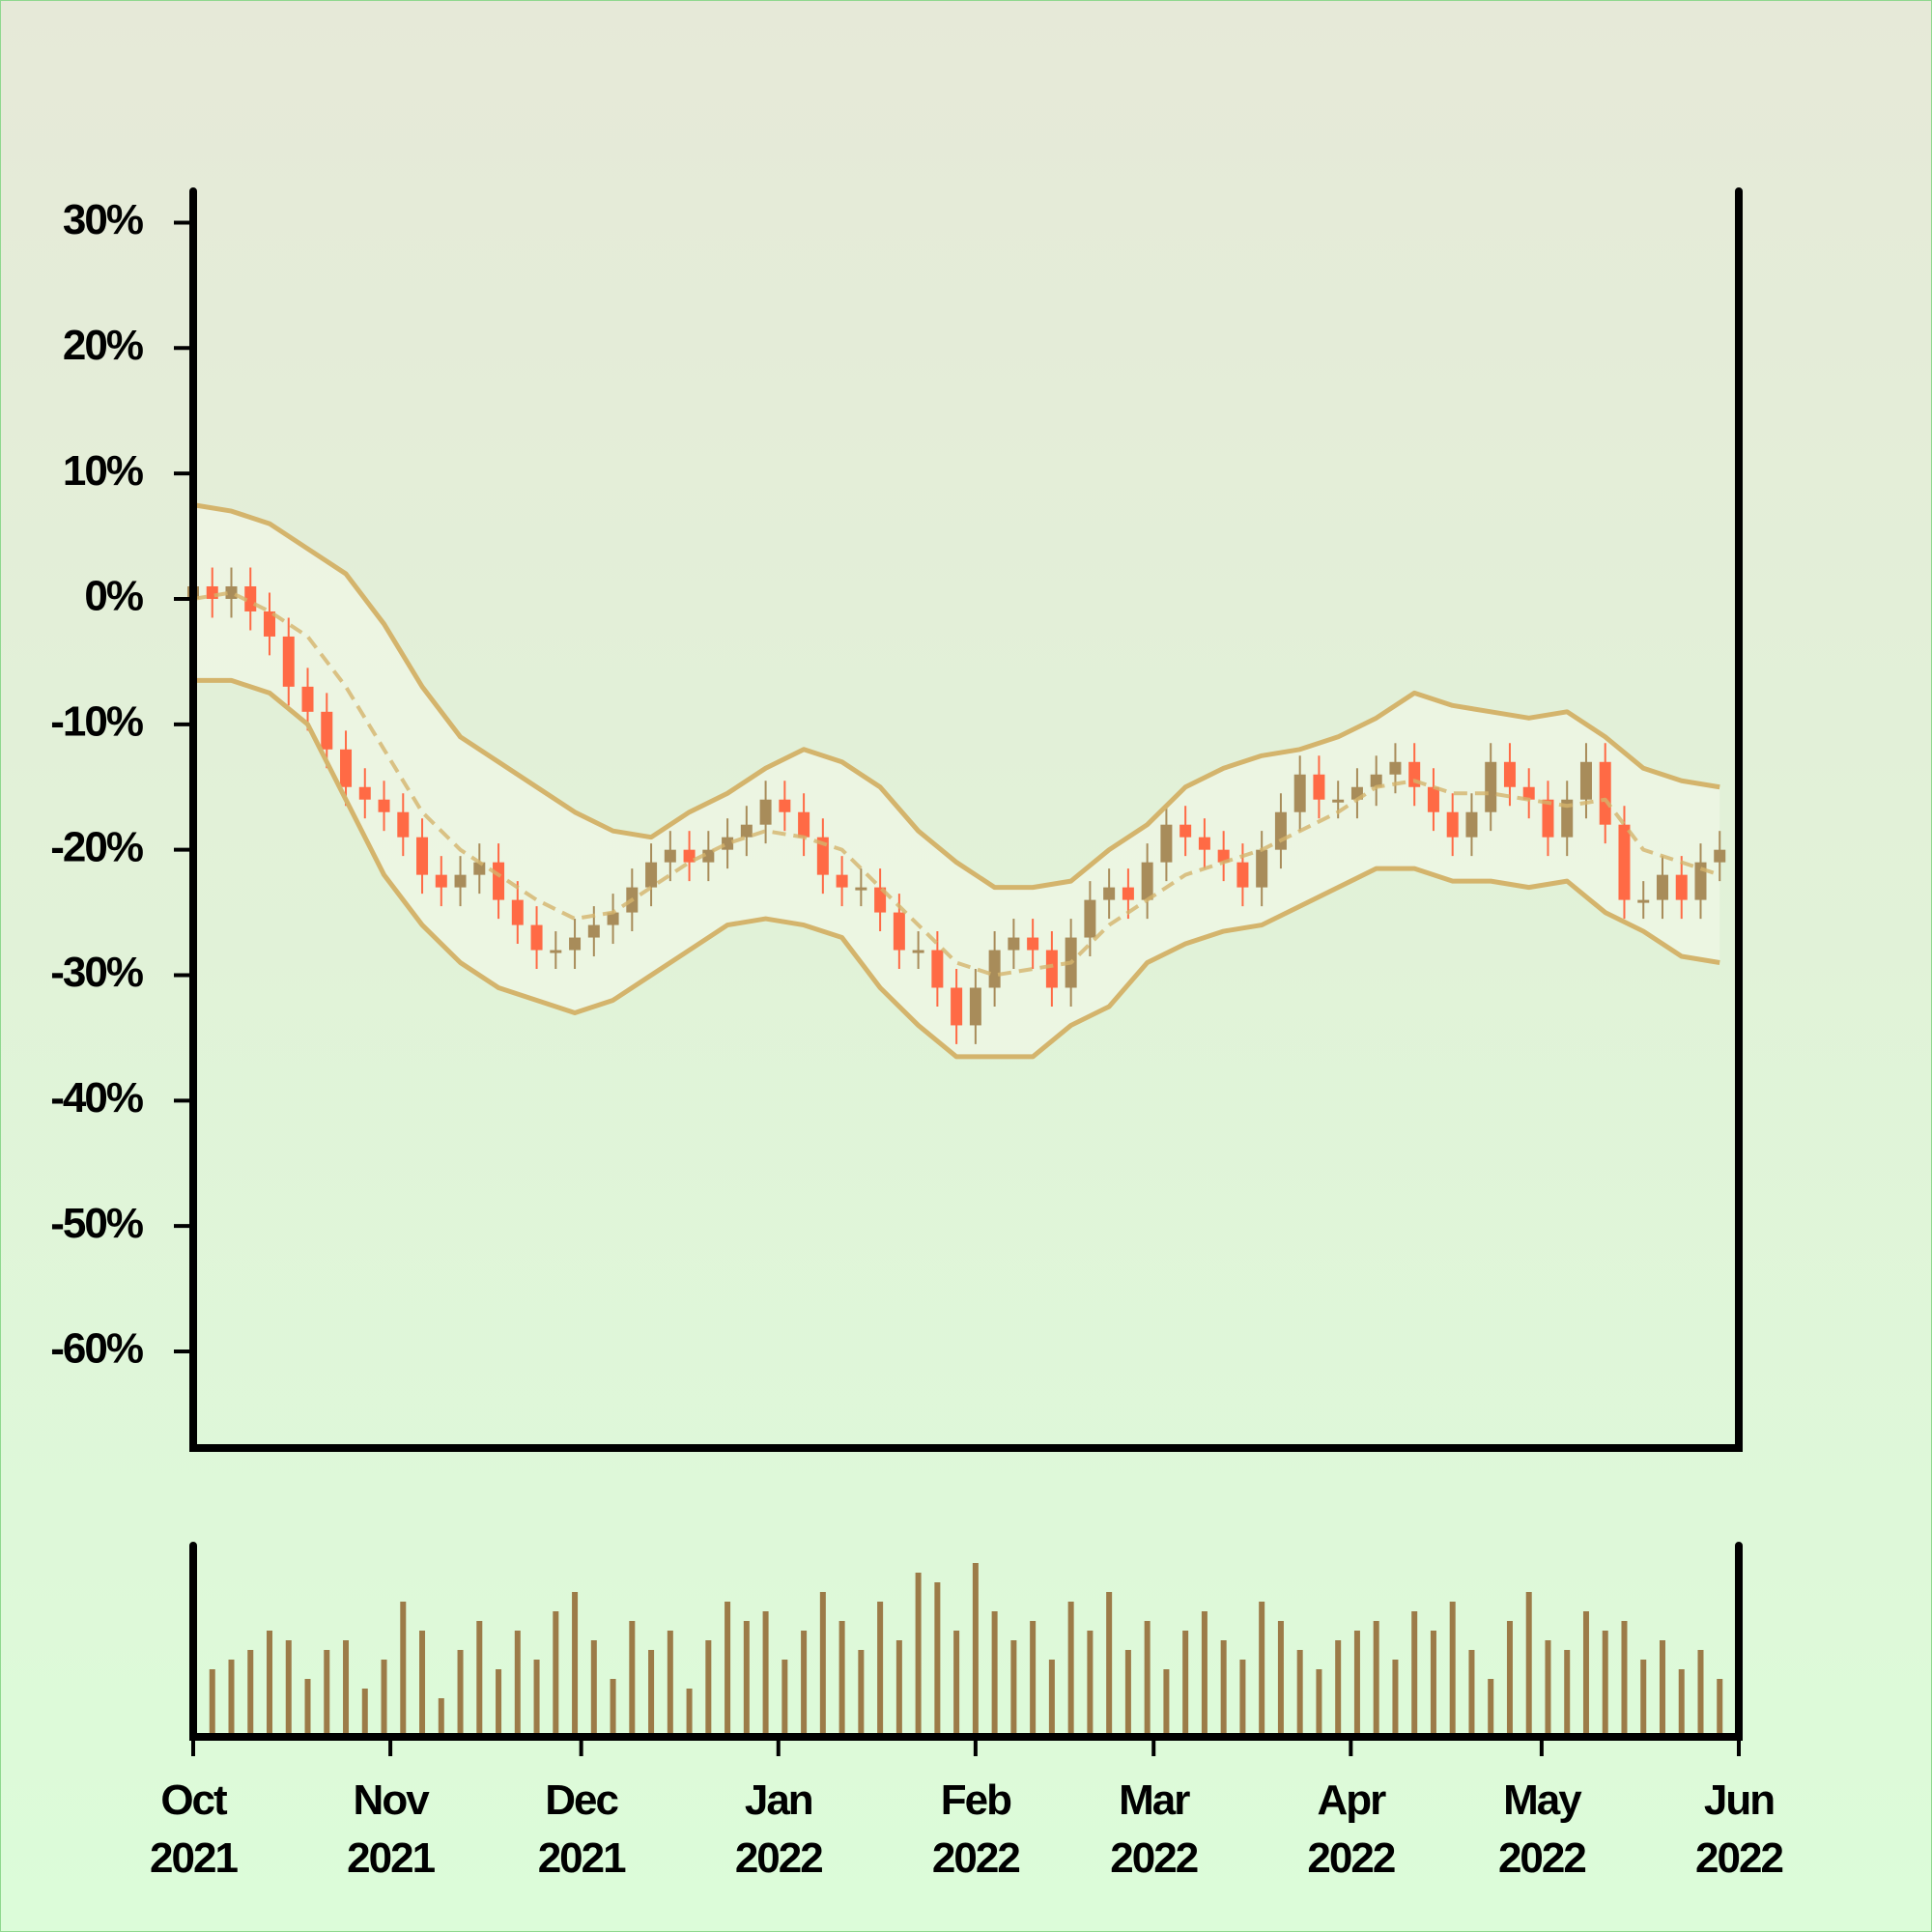  I want to click on x-tick-label: Jun 2022, so click(1738, 1829).